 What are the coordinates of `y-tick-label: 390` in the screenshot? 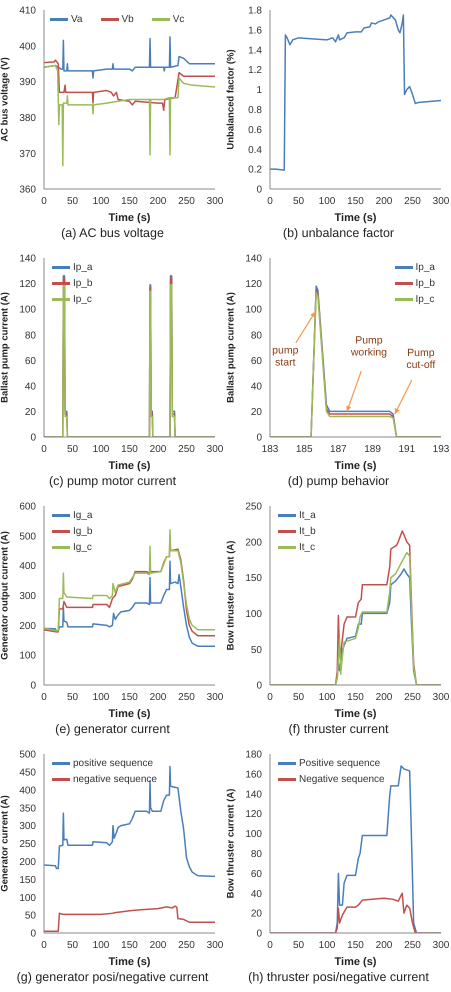 It's located at (27, 82).